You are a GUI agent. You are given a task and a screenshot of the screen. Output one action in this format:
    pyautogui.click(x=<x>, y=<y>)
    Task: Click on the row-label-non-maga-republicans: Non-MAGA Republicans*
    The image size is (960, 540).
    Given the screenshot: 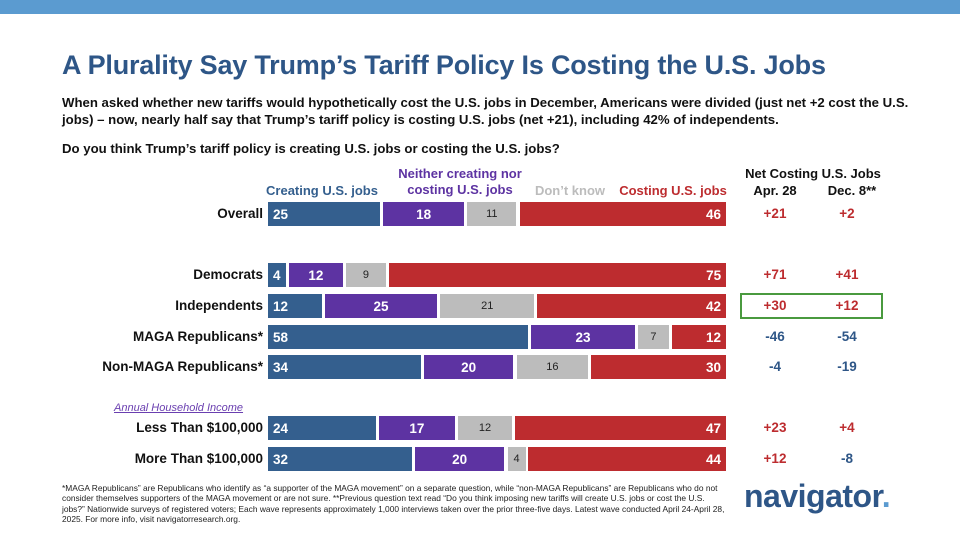 What is the action you would take?
    pyautogui.click(x=182, y=366)
    